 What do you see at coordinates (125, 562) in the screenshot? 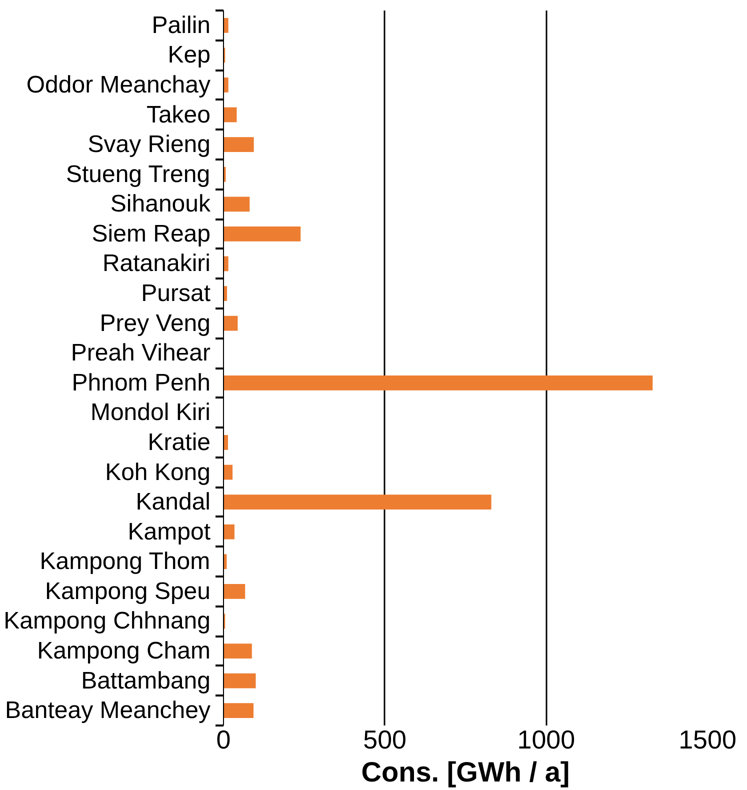
I see `y-tick-label: Kampong Thom` at bounding box center [125, 562].